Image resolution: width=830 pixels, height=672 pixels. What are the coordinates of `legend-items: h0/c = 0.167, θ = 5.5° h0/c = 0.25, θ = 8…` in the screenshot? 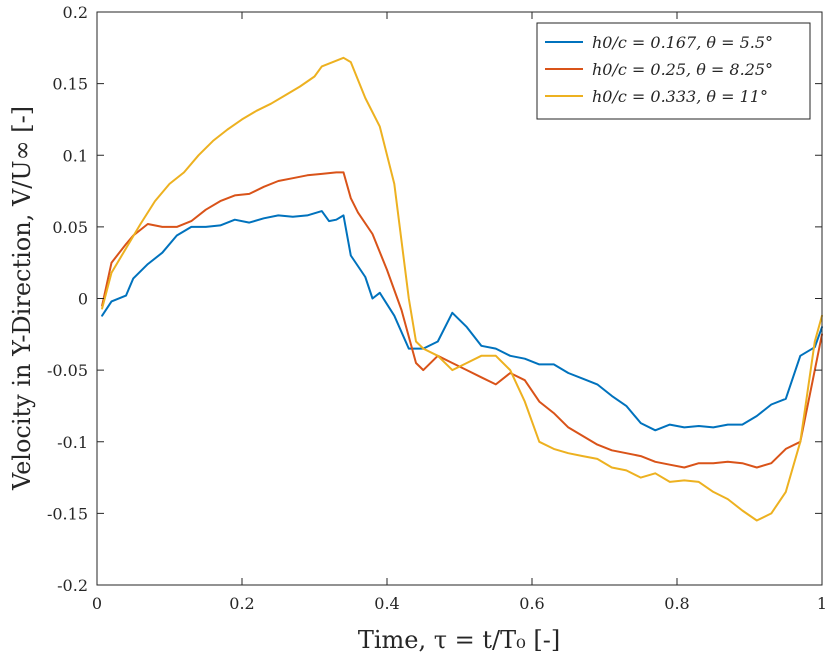 It's located at (659, 69).